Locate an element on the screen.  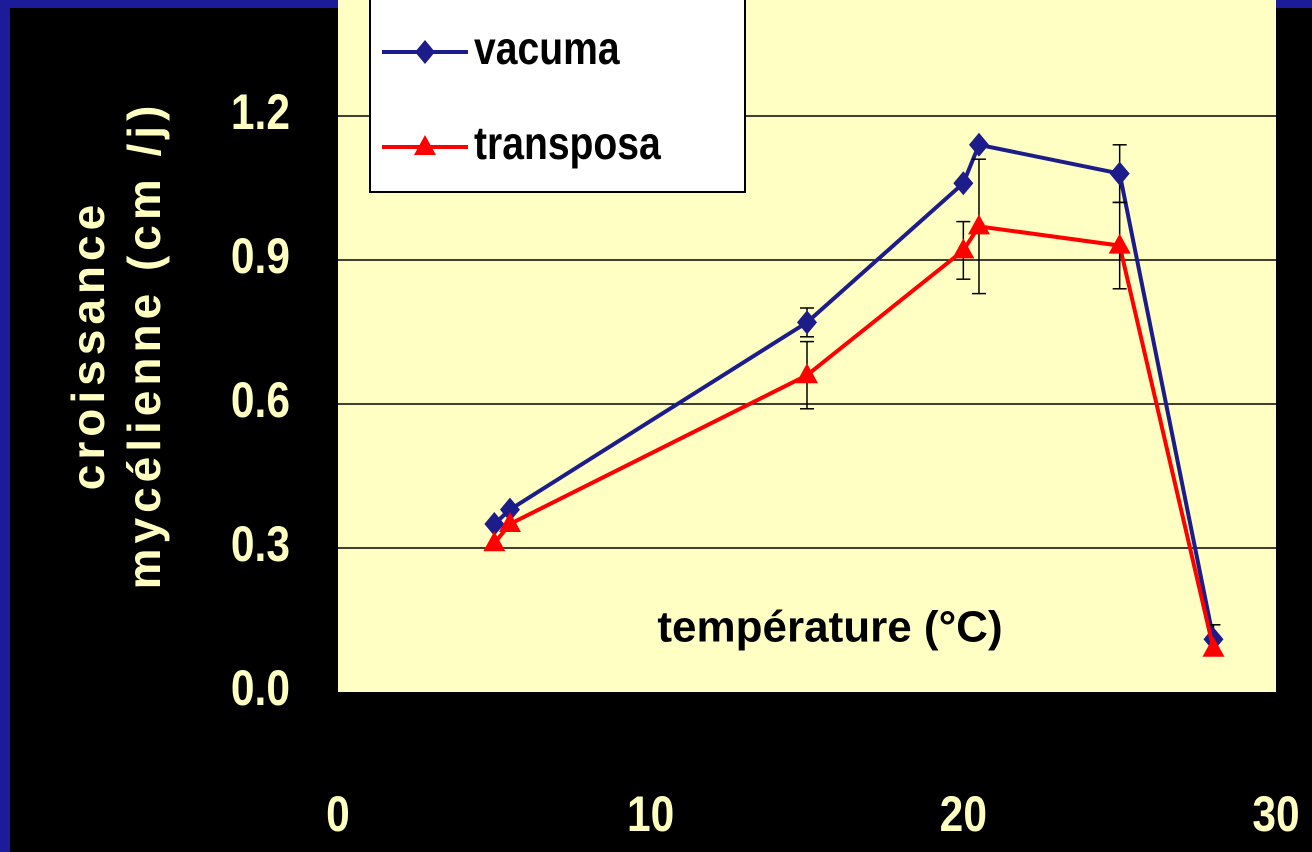
y-axis-label: mycélienne (cm /j) is located at coordinates (144, 345).